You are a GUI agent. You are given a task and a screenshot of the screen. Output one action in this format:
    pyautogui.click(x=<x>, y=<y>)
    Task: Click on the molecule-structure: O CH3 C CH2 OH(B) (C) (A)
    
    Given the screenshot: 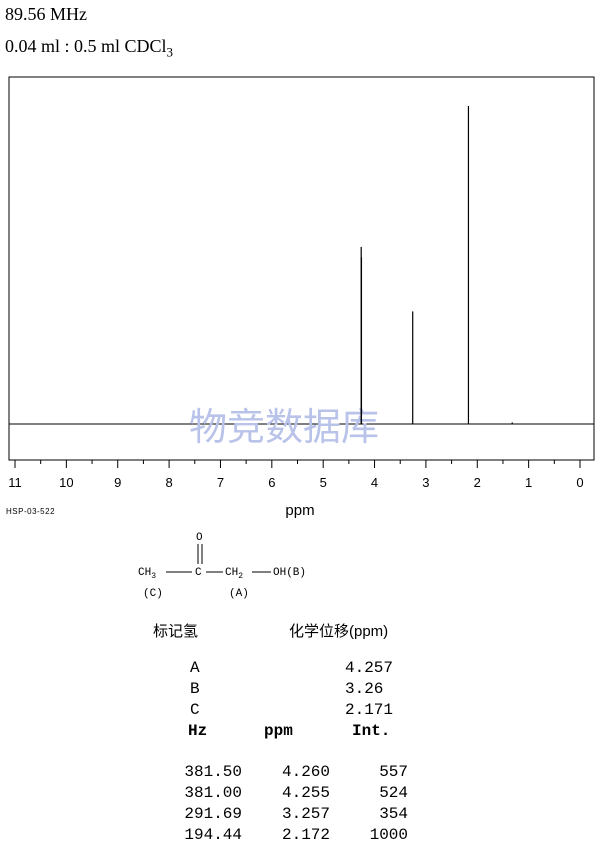 What is the action you would take?
    pyautogui.click(x=222, y=566)
    